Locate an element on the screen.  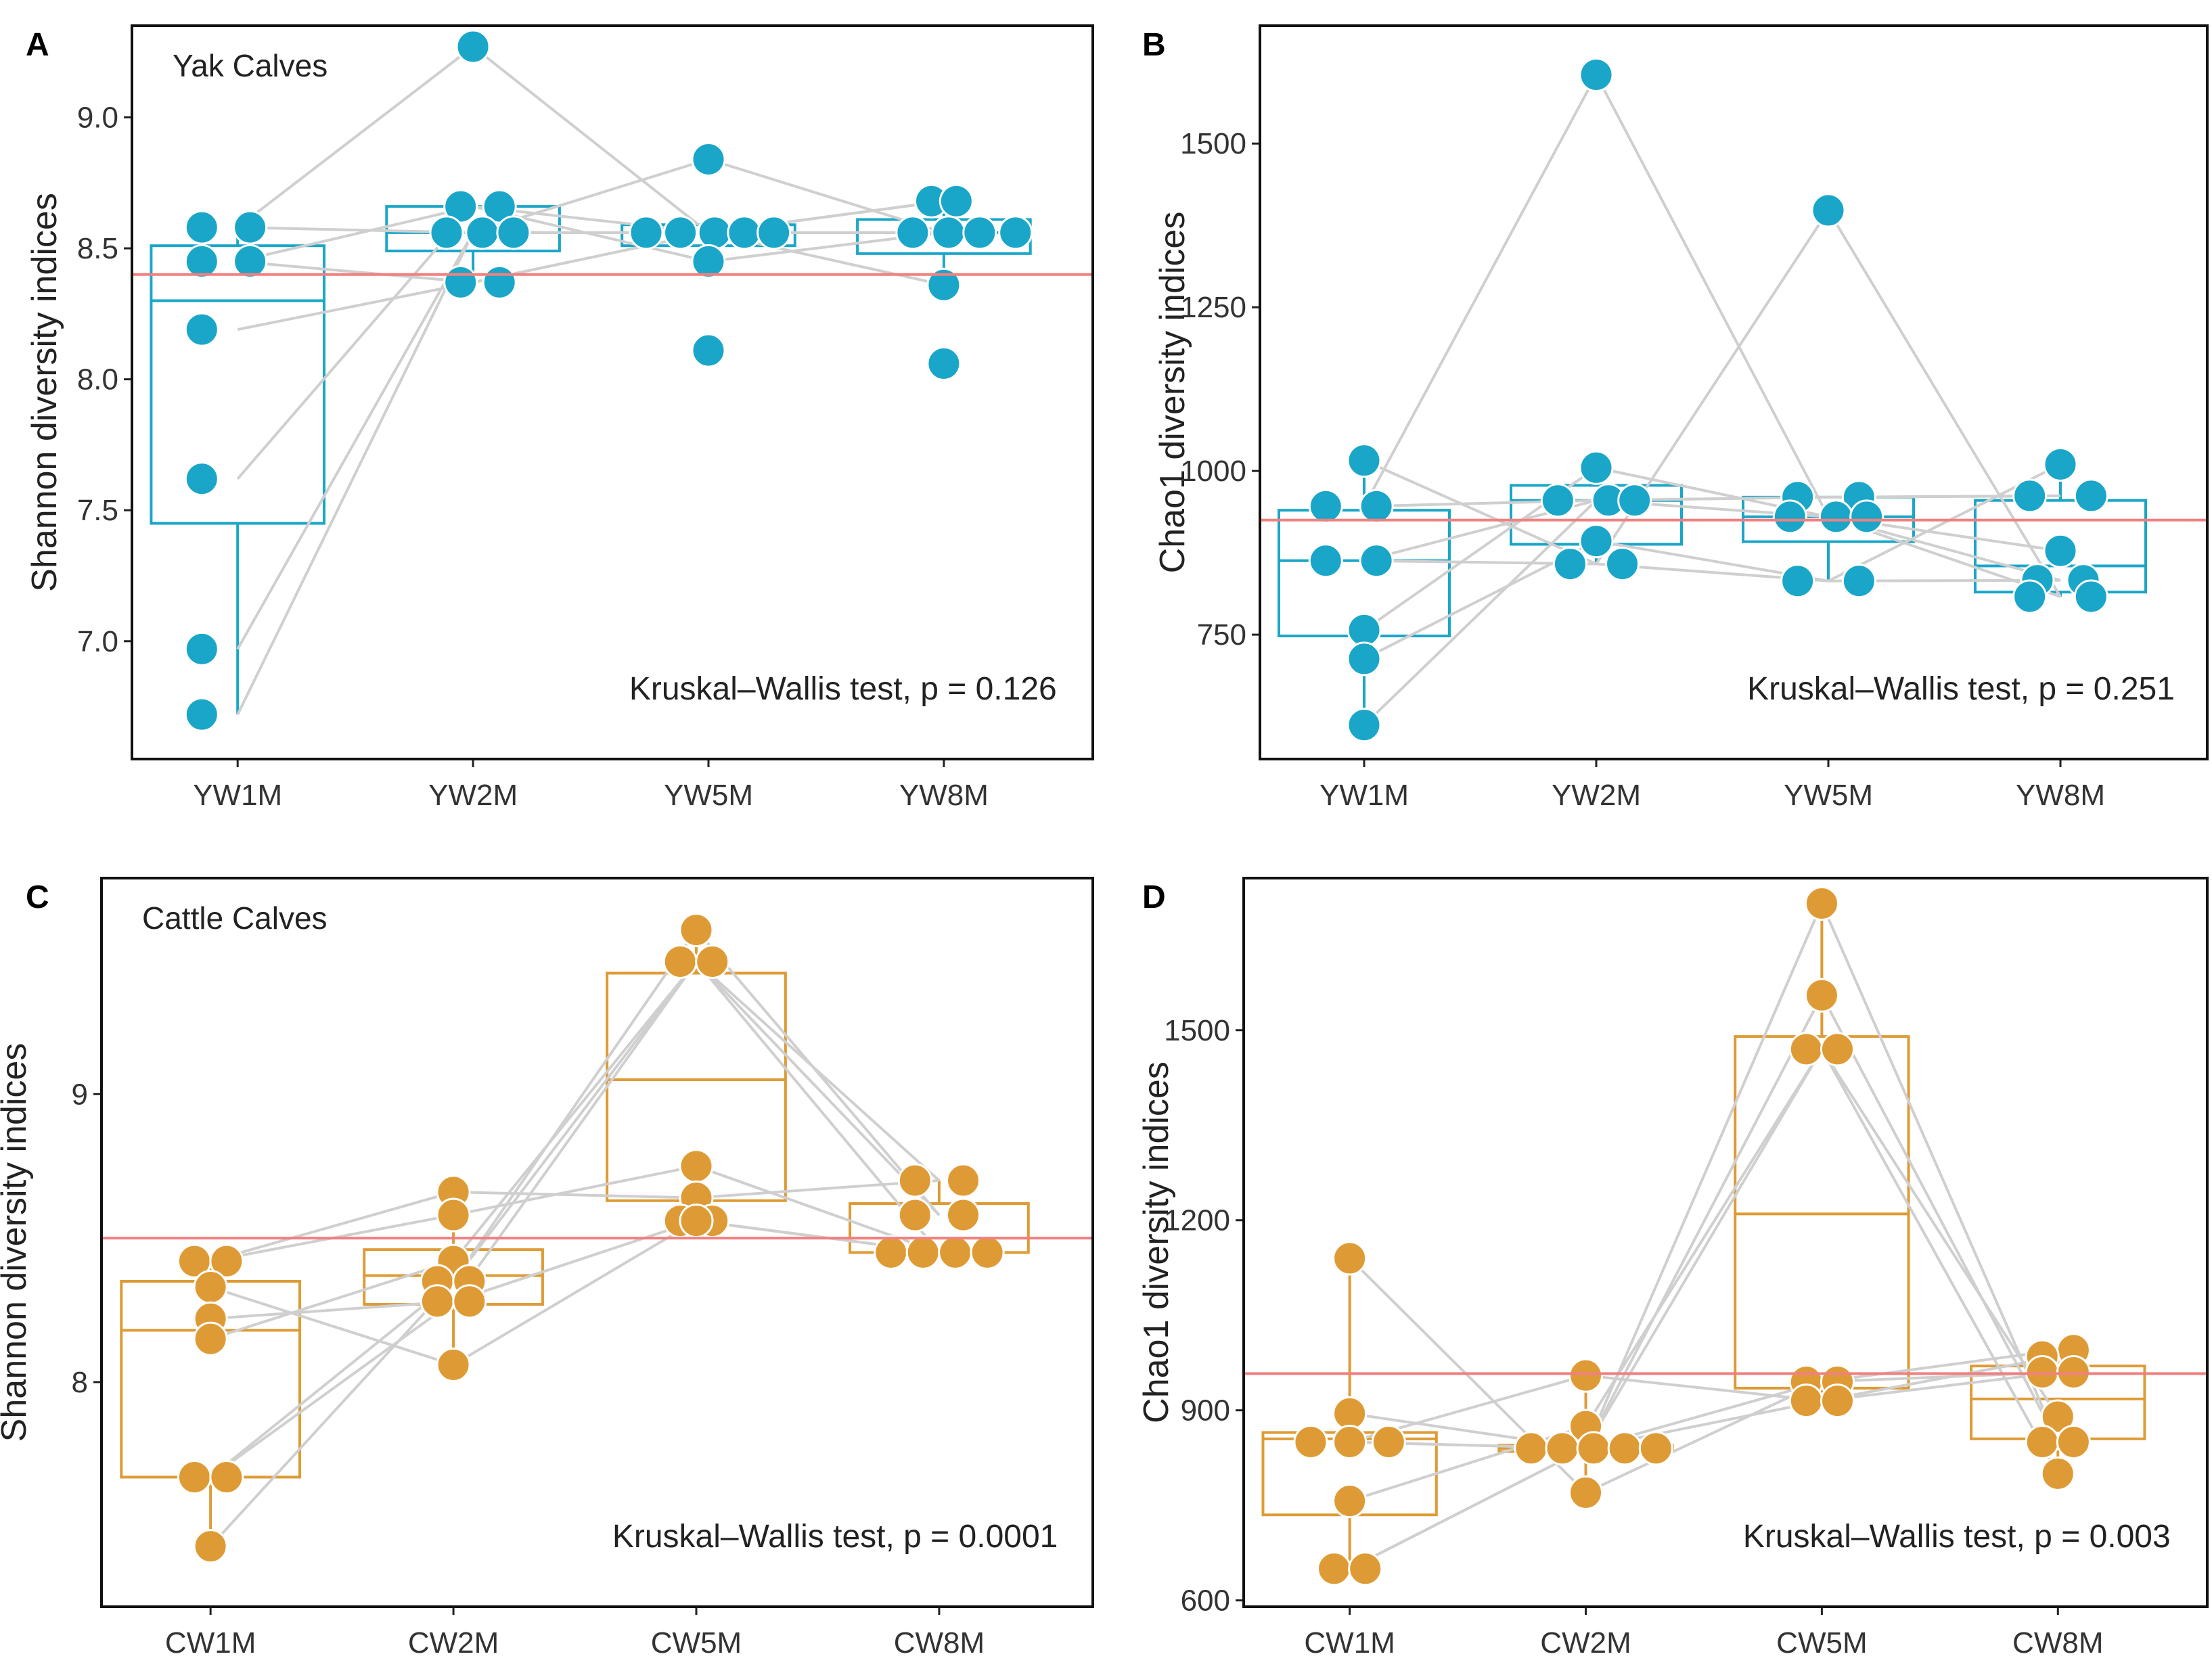
panel-letter: A is located at coordinates (37, 45).